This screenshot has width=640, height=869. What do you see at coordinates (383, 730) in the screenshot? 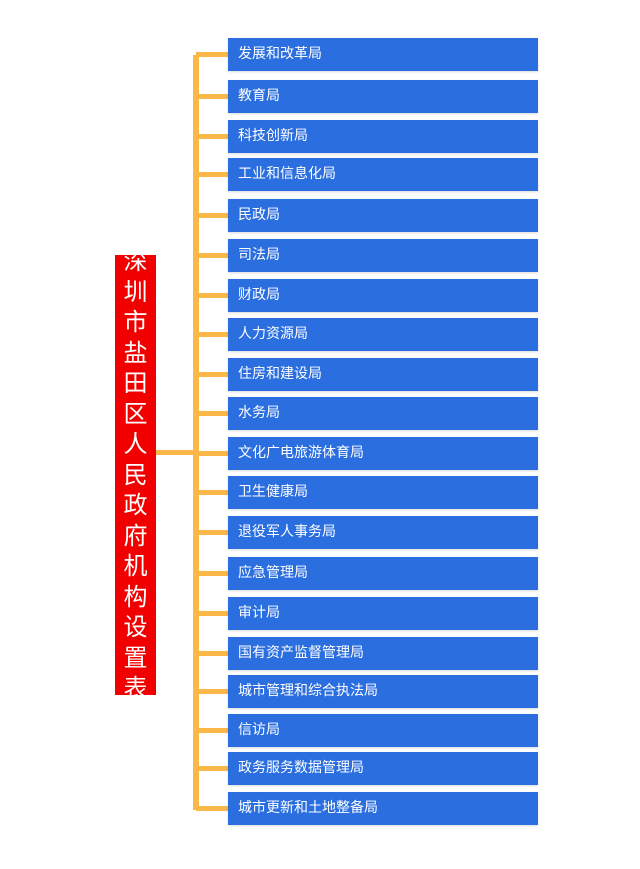
I see `department-box: 信访局` at bounding box center [383, 730].